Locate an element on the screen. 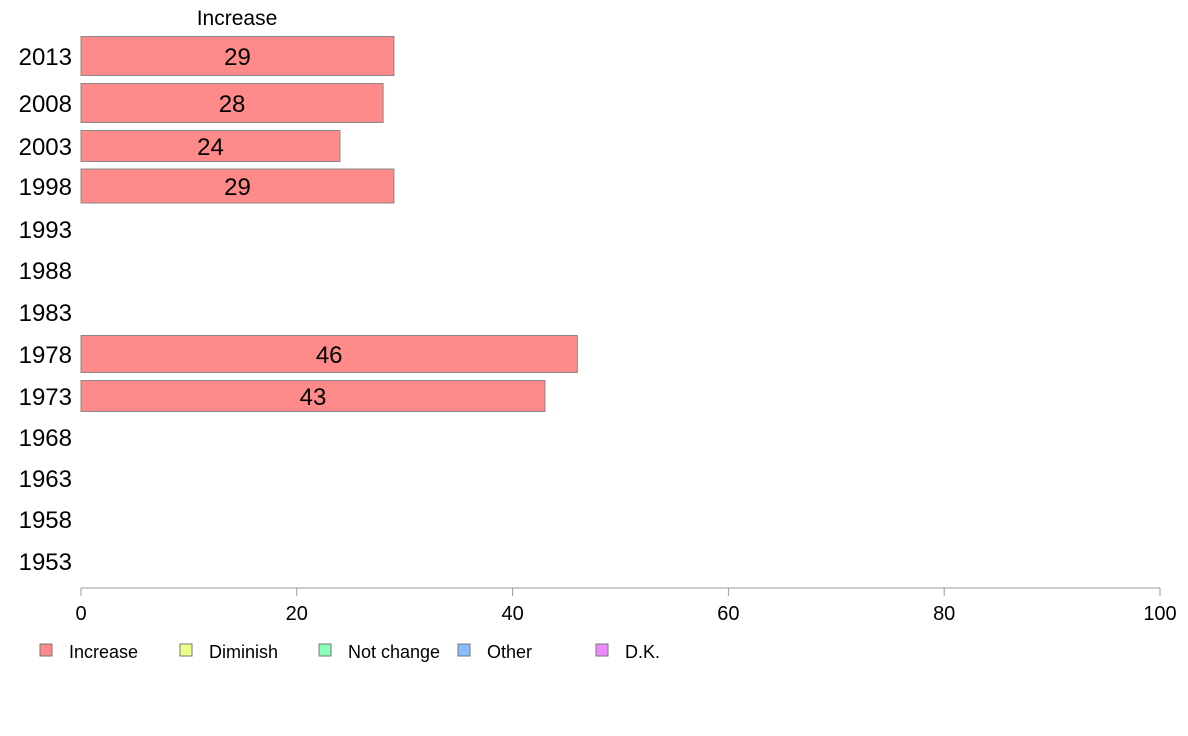 The image size is (1188, 736). year-label-2003: 2003 is located at coordinates (45, 147).